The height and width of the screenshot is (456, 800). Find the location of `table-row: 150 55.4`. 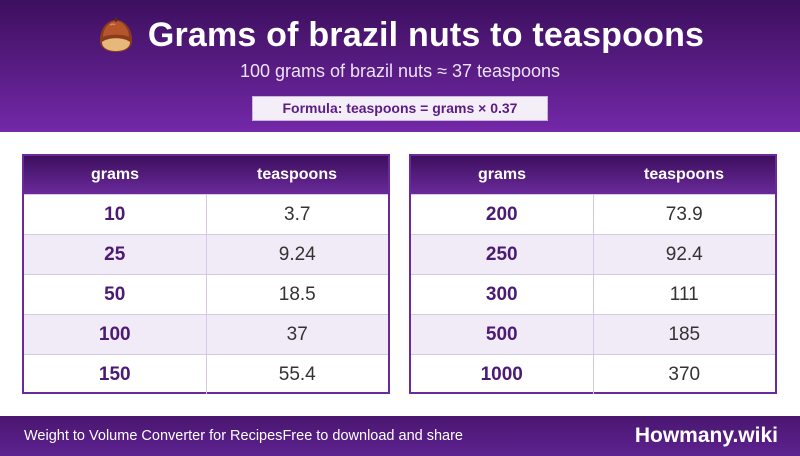

table-row: 150 55.4 is located at coordinates (206, 374).